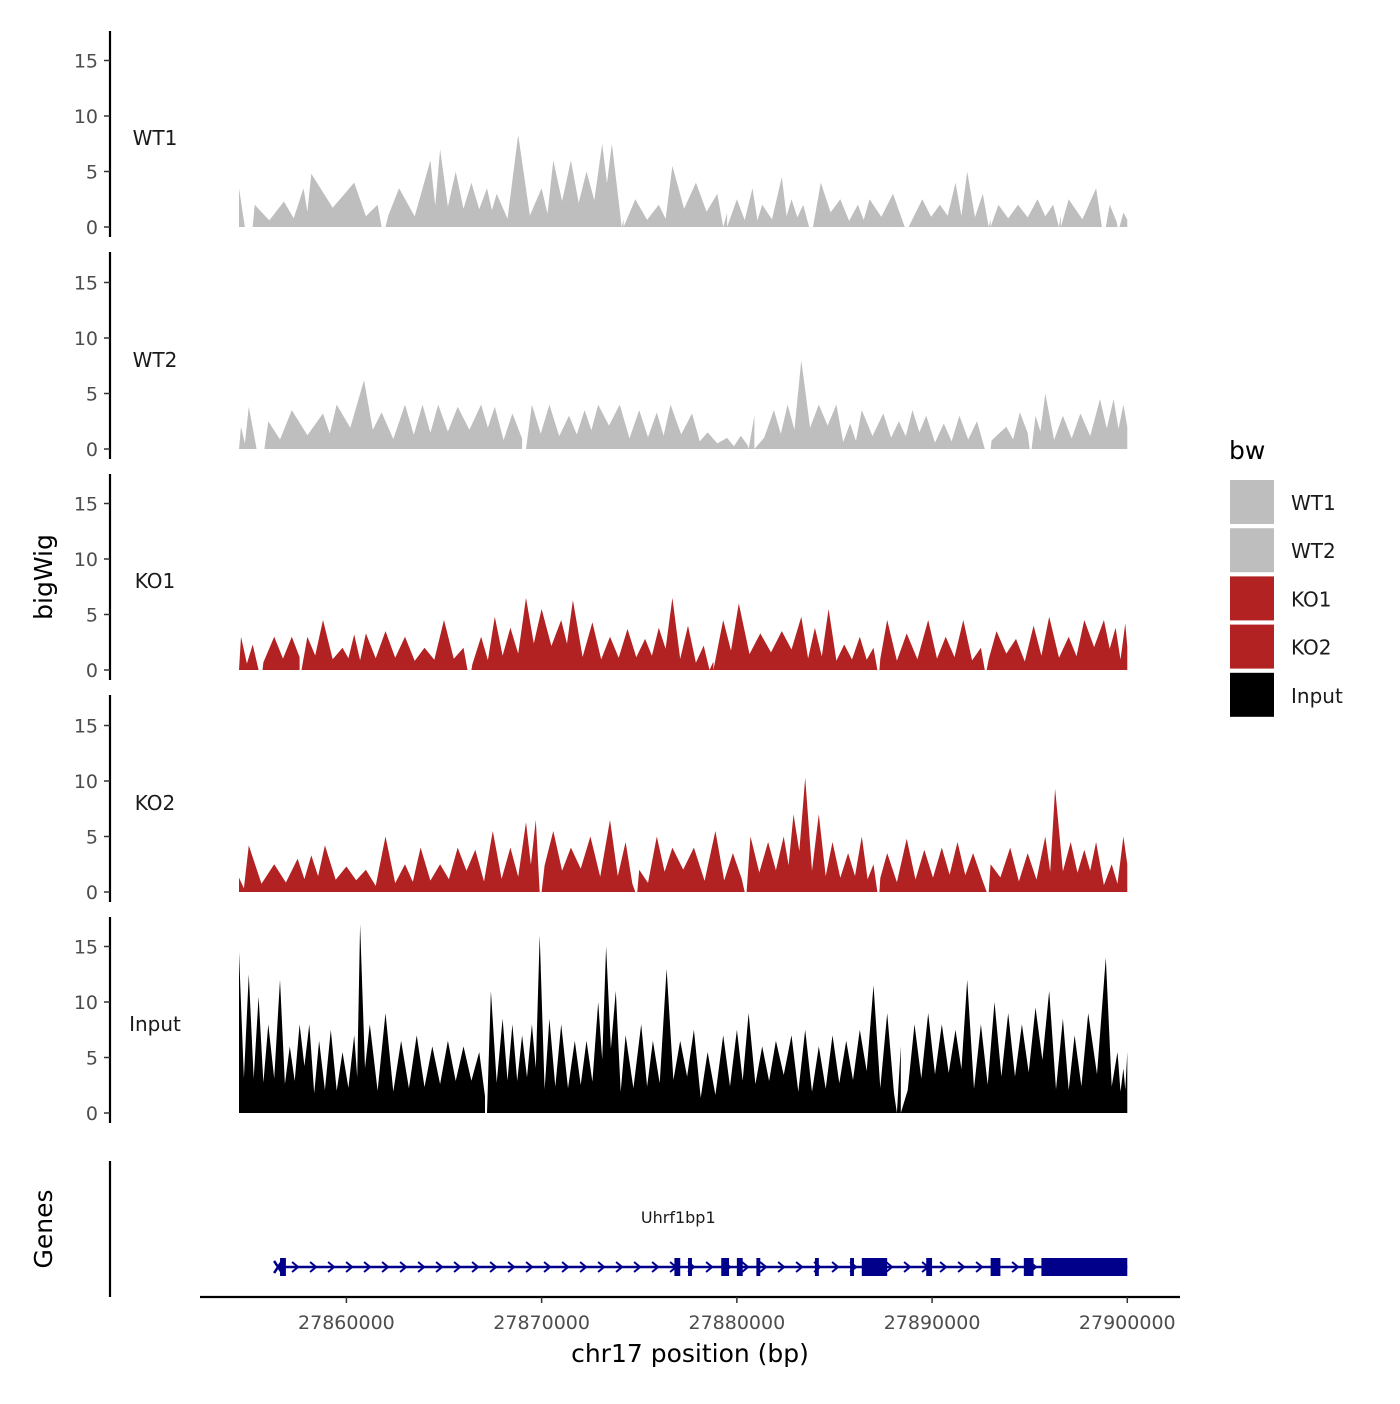 The image size is (1400, 1404). What do you see at coordinates (1281, 646) in the screenshot?
I see `legend-item-ko2: KO2` at bounding box center [1281, 646].